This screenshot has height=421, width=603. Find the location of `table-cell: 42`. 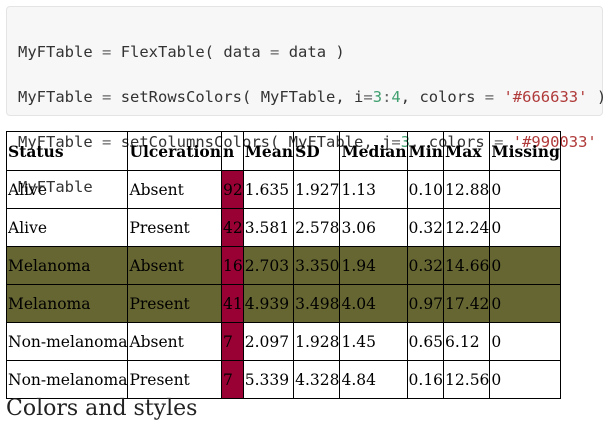

table-cell: 42 is located at coordinates (232, 227).